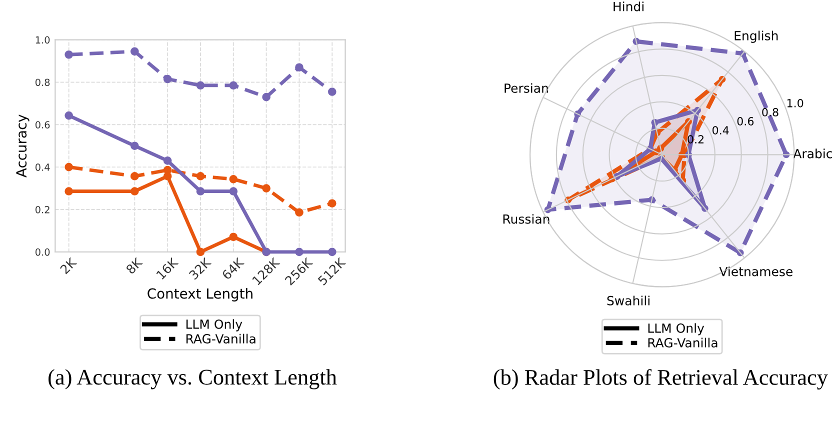 The image size is (836, 442). I want to click on x-tick-label: 2K, so click(69, 265).